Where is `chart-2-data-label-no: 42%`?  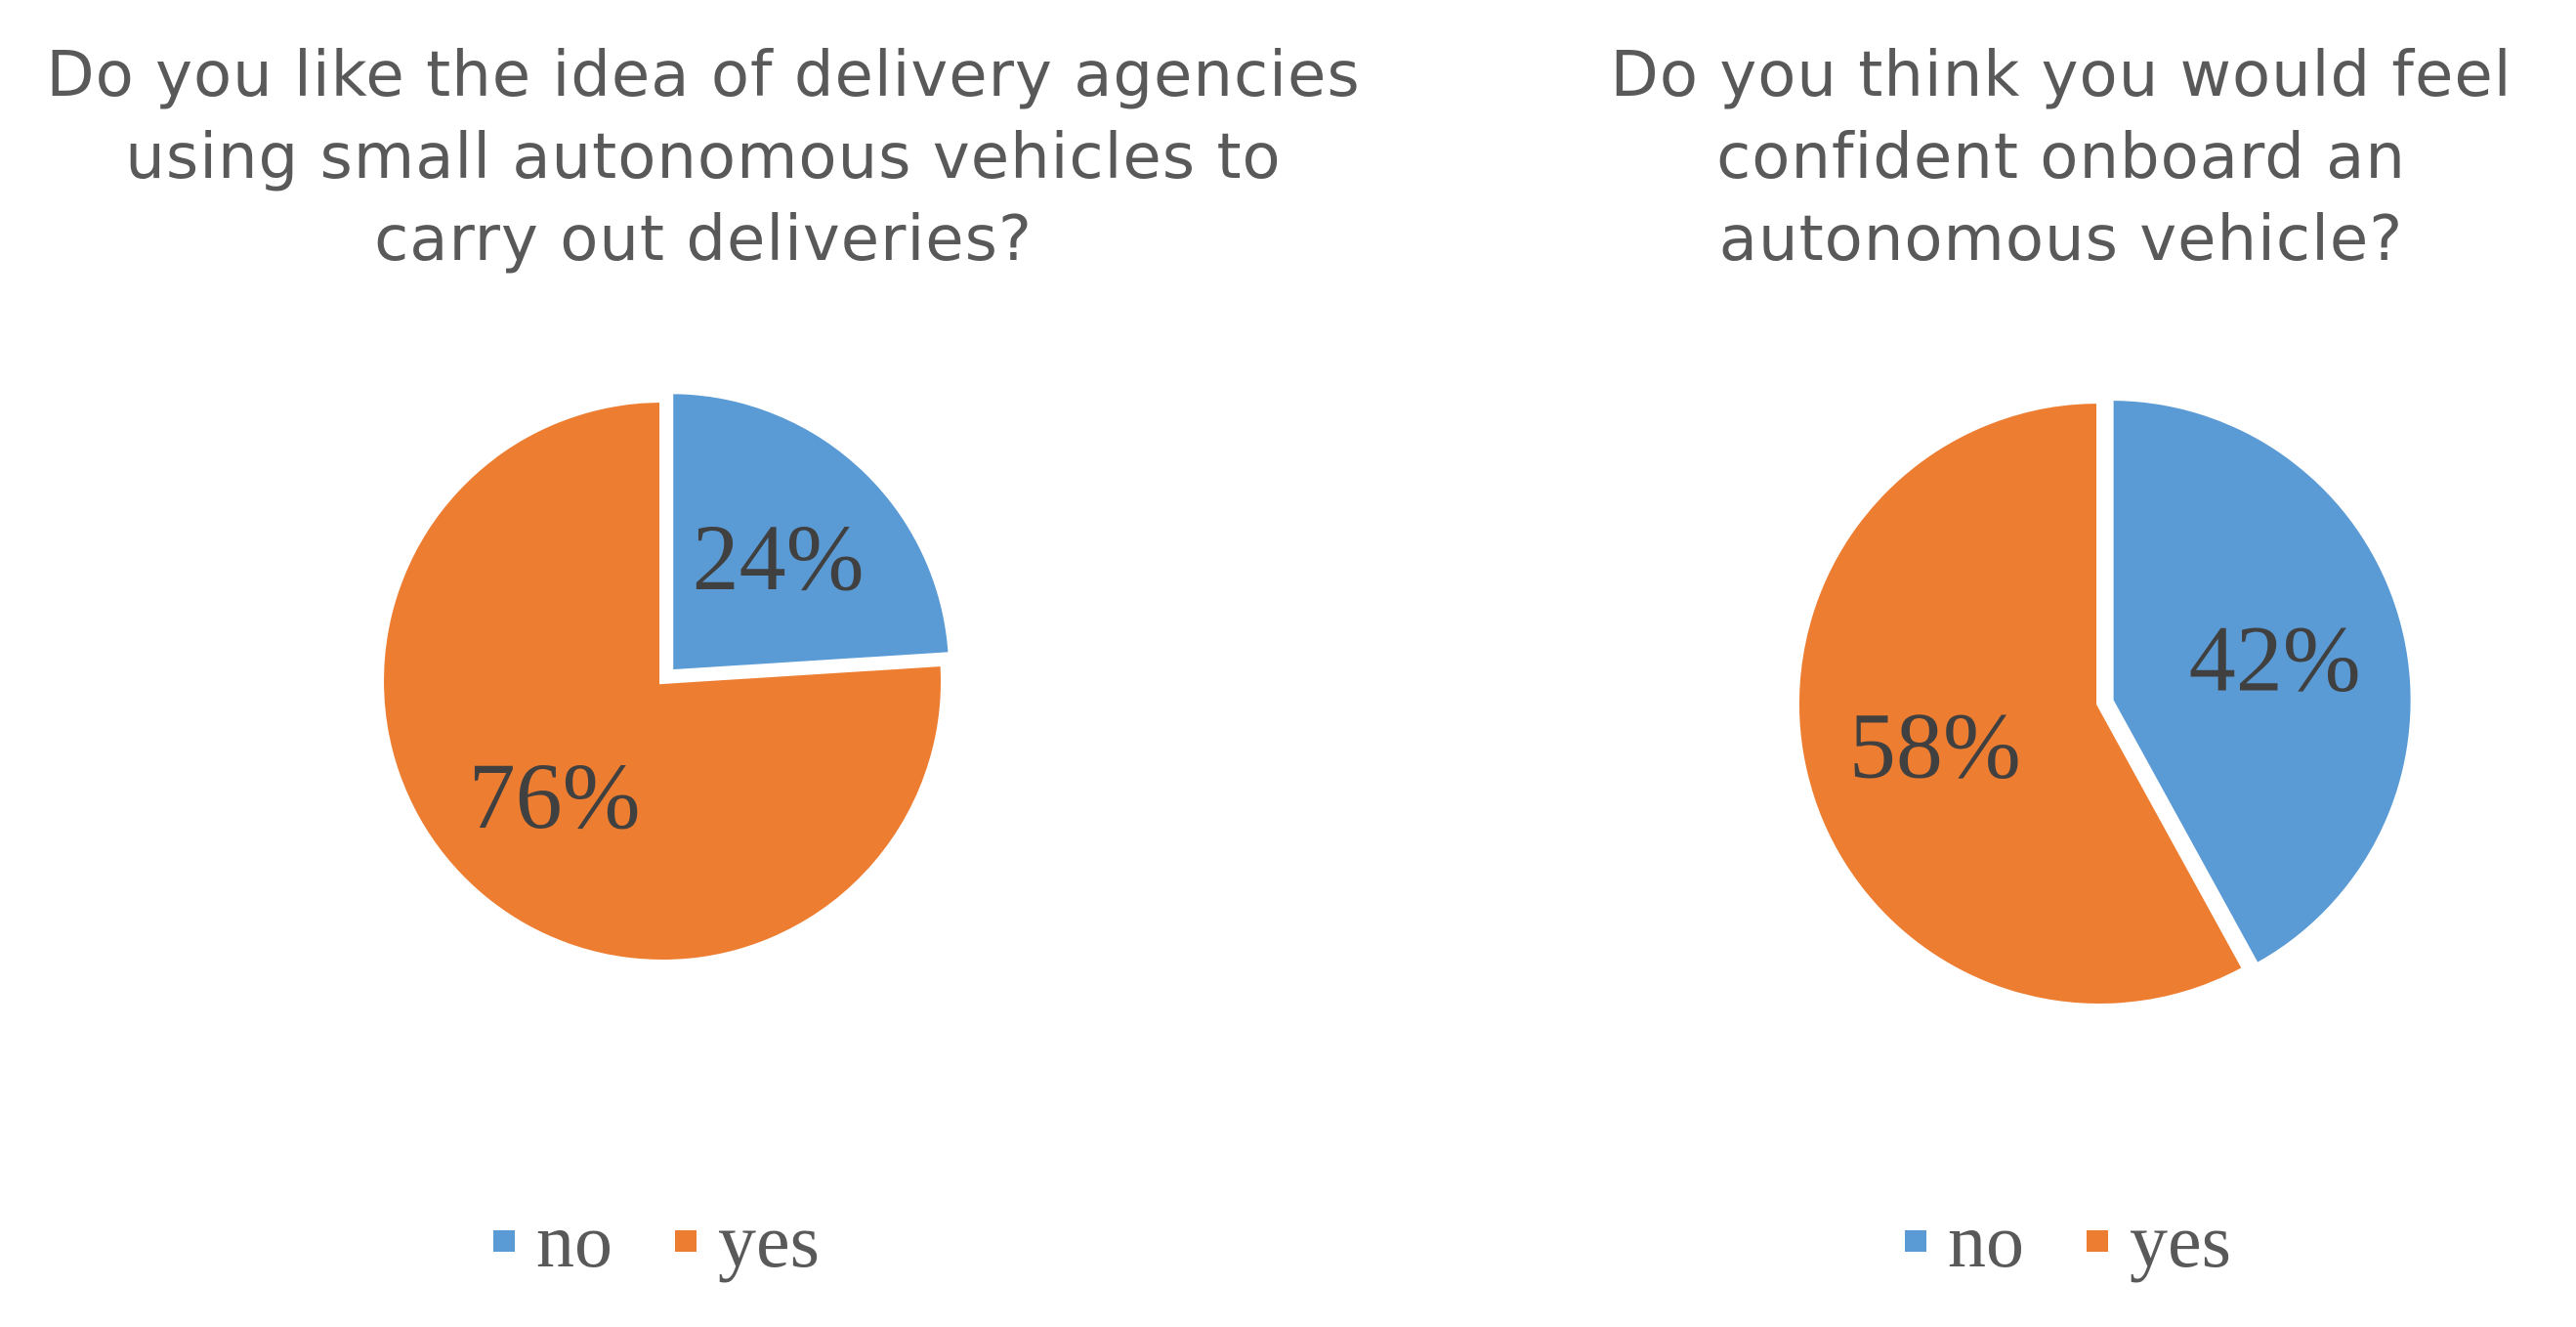
chart-2-data-label-no: 42% is located at coordinates (2275, 658).